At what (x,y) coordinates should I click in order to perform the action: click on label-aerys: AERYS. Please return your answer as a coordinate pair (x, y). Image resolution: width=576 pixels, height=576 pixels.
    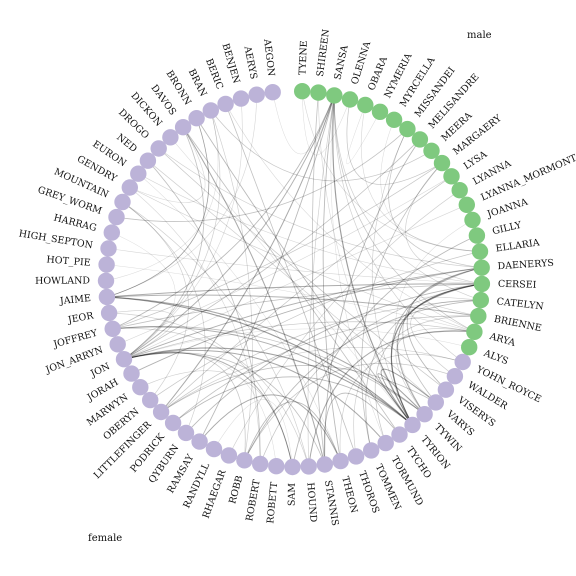
    Looking at the image, I should click on (250, 62).